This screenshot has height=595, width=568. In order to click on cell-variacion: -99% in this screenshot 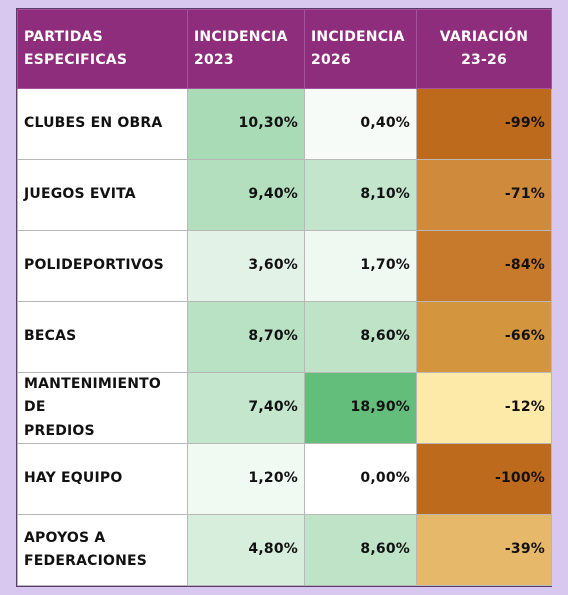, I will do `click(484, 124)`.